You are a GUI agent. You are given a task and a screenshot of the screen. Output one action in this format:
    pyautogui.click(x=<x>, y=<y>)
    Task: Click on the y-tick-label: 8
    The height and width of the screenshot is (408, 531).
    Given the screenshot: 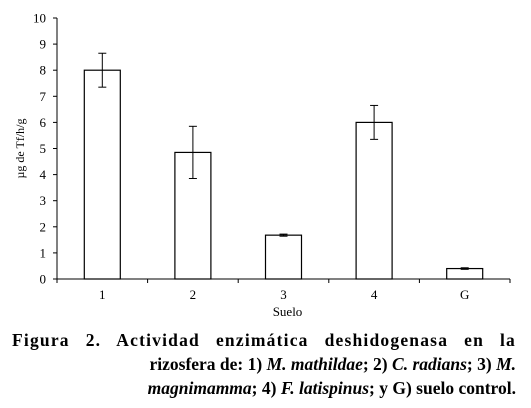 What is the action you would take?
    pyautogui.click(x=43, y=70)
    